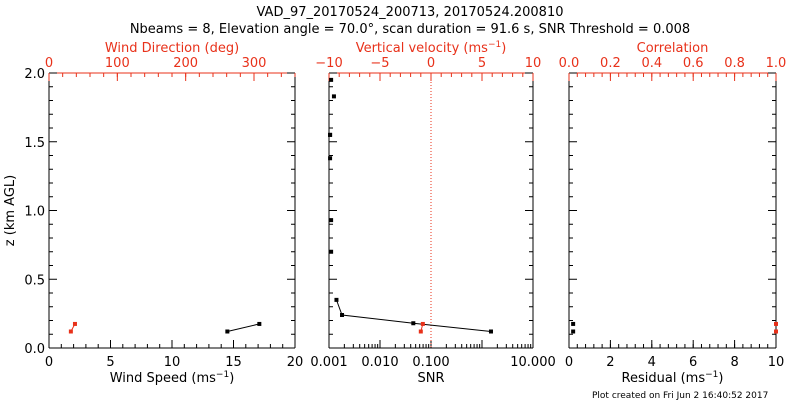 The width and height of the screenshot is (800, 400). What do you see at coordinates (430, 378) in the screenshot?
I see `x-axis-label: SNR` at bounding box center [430, 378].